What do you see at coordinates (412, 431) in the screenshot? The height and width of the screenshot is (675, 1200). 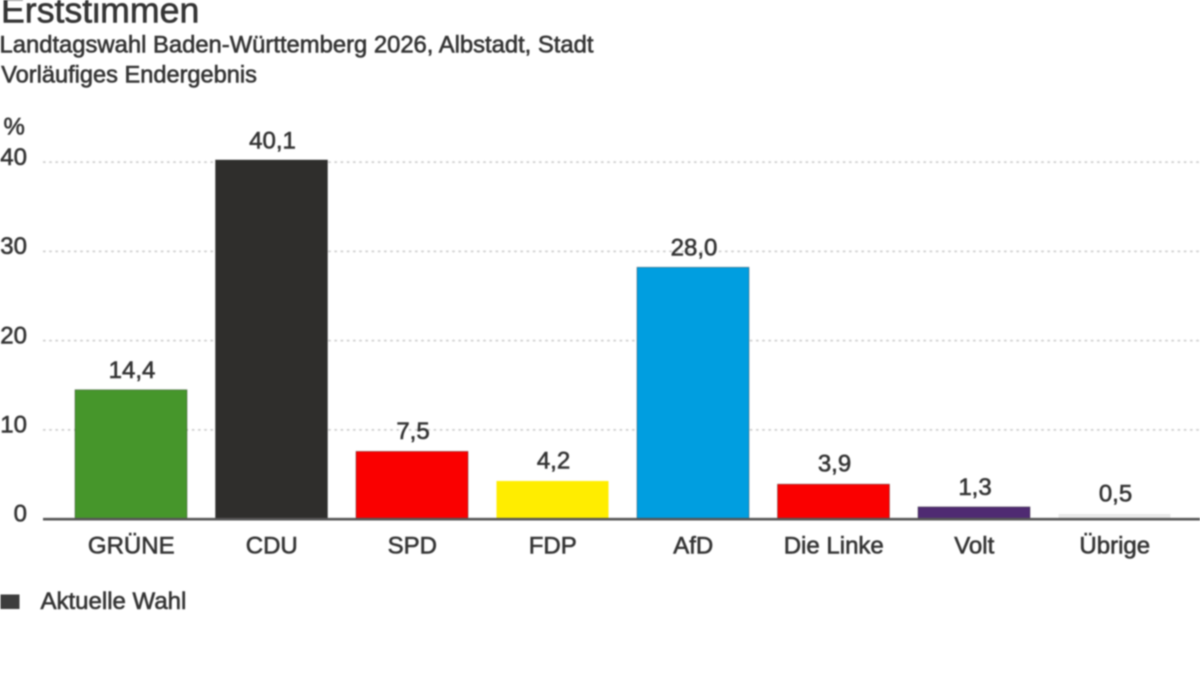 I see `svg-text: 7,5` at bounding box center [412, 431].